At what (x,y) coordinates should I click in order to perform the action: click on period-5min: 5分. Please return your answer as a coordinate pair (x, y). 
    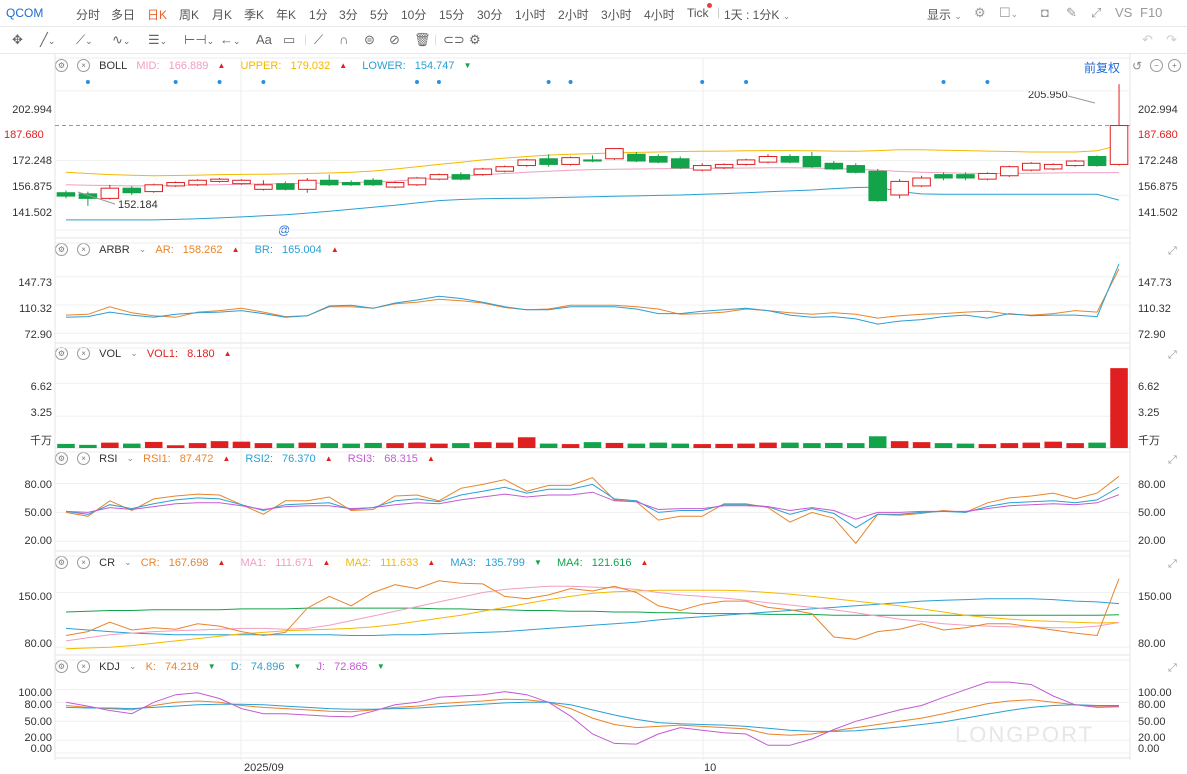
    Looking at the image, I should click on (379, 15).